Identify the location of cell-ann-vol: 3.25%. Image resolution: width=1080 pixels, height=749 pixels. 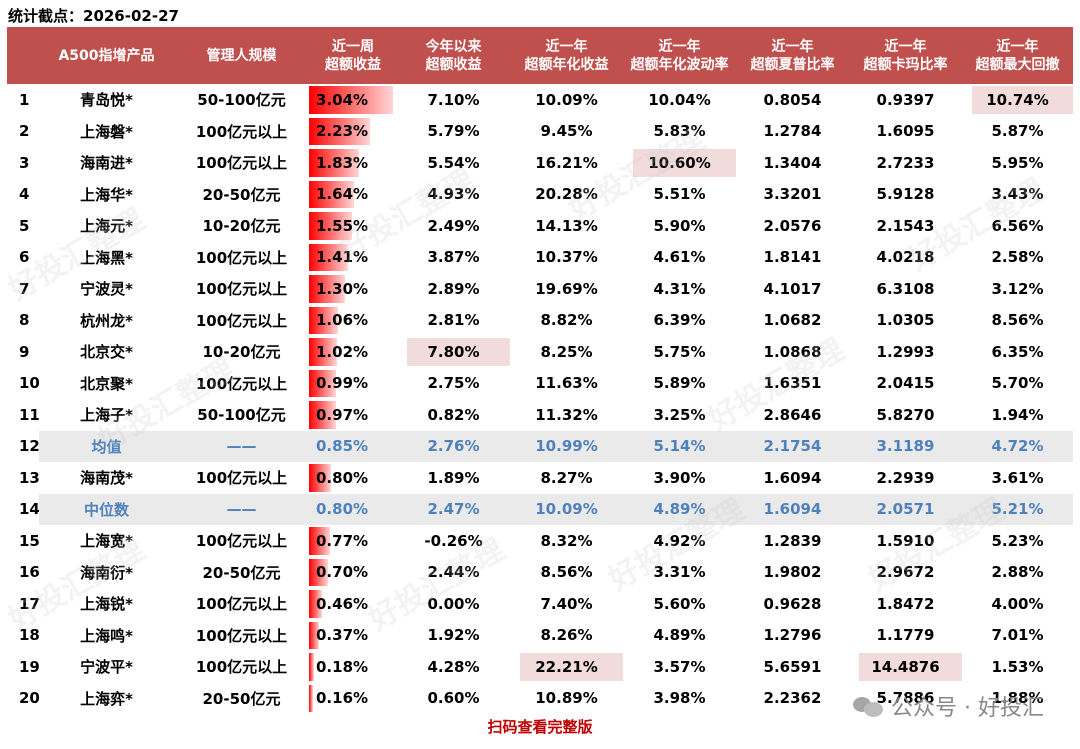
(679, 415).